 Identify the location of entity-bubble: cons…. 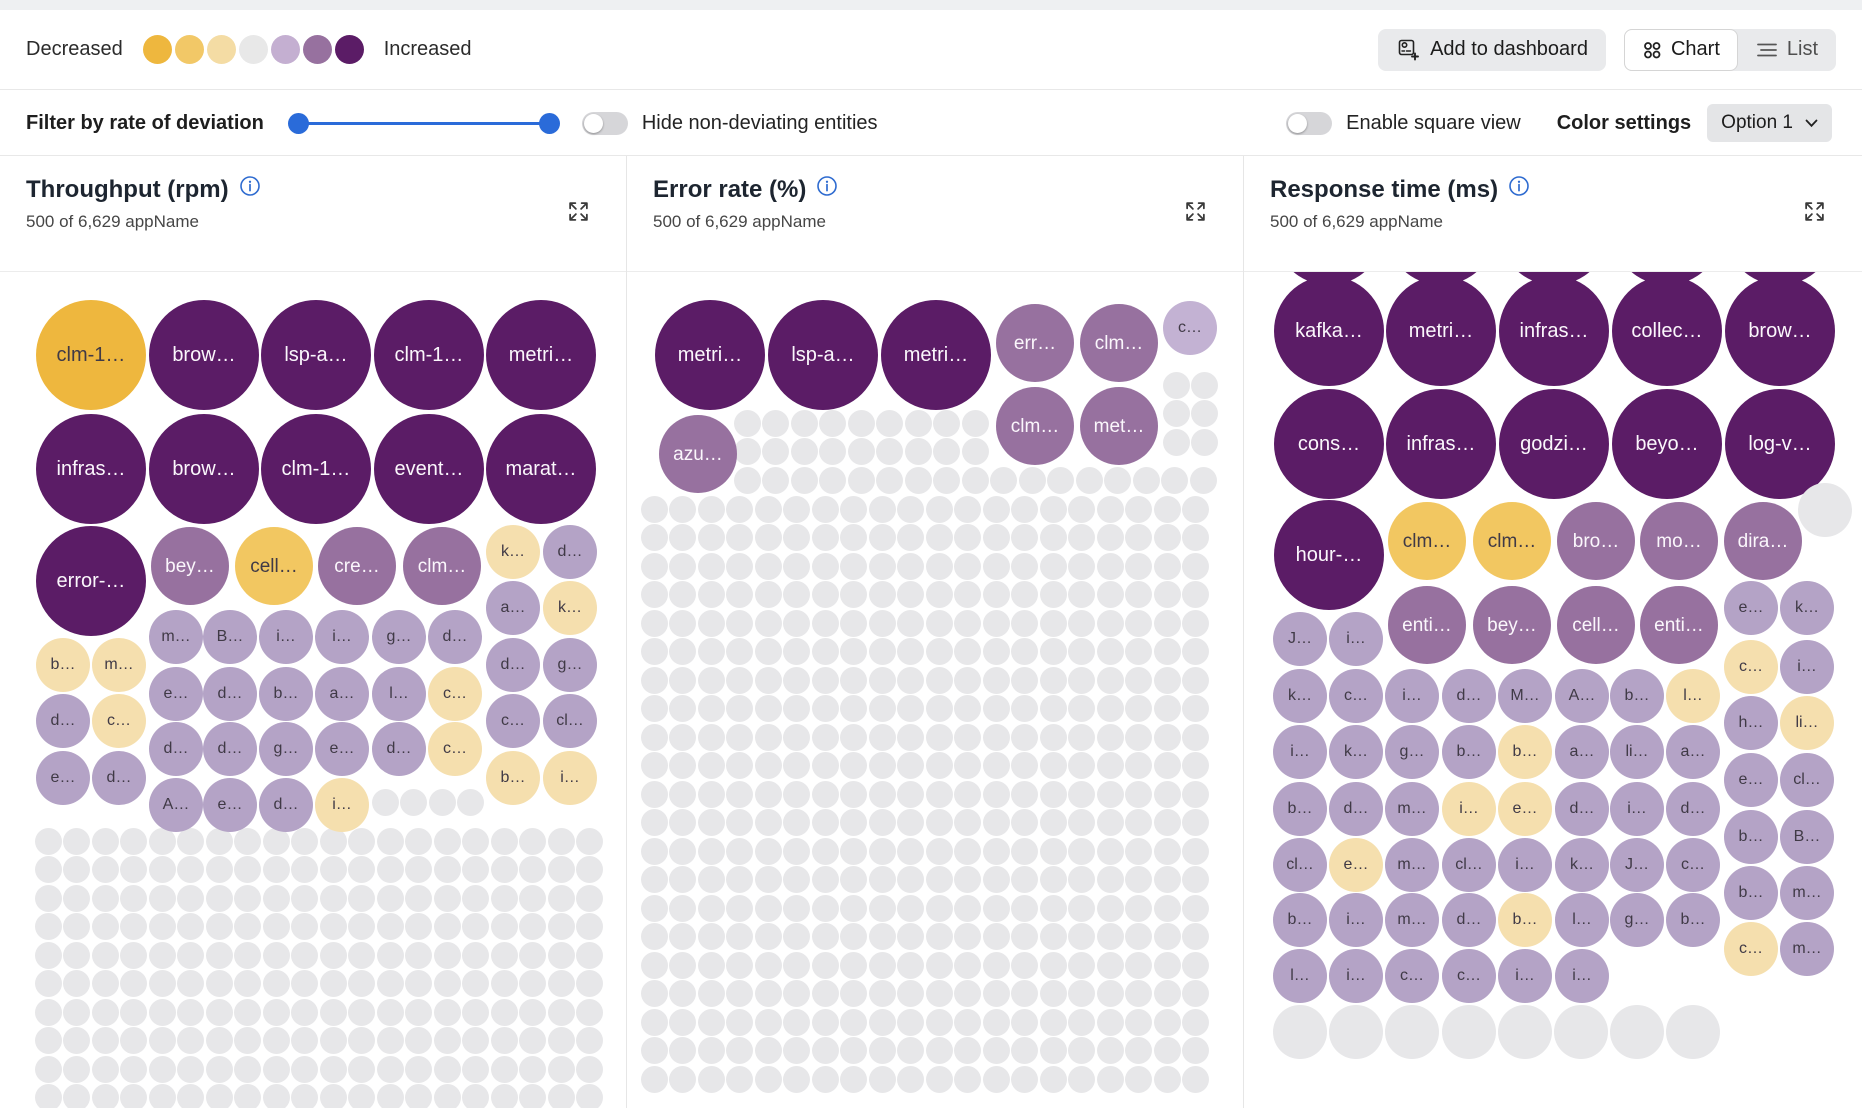
(1329, 444).